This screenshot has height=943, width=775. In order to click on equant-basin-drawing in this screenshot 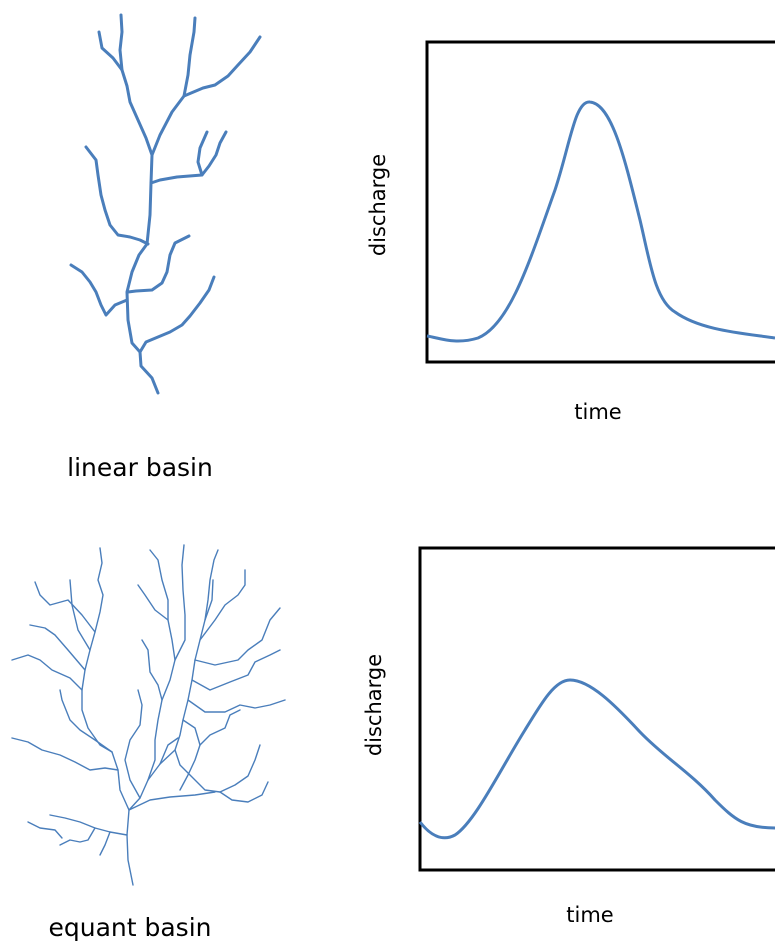, I will do `click(148, 715)`.